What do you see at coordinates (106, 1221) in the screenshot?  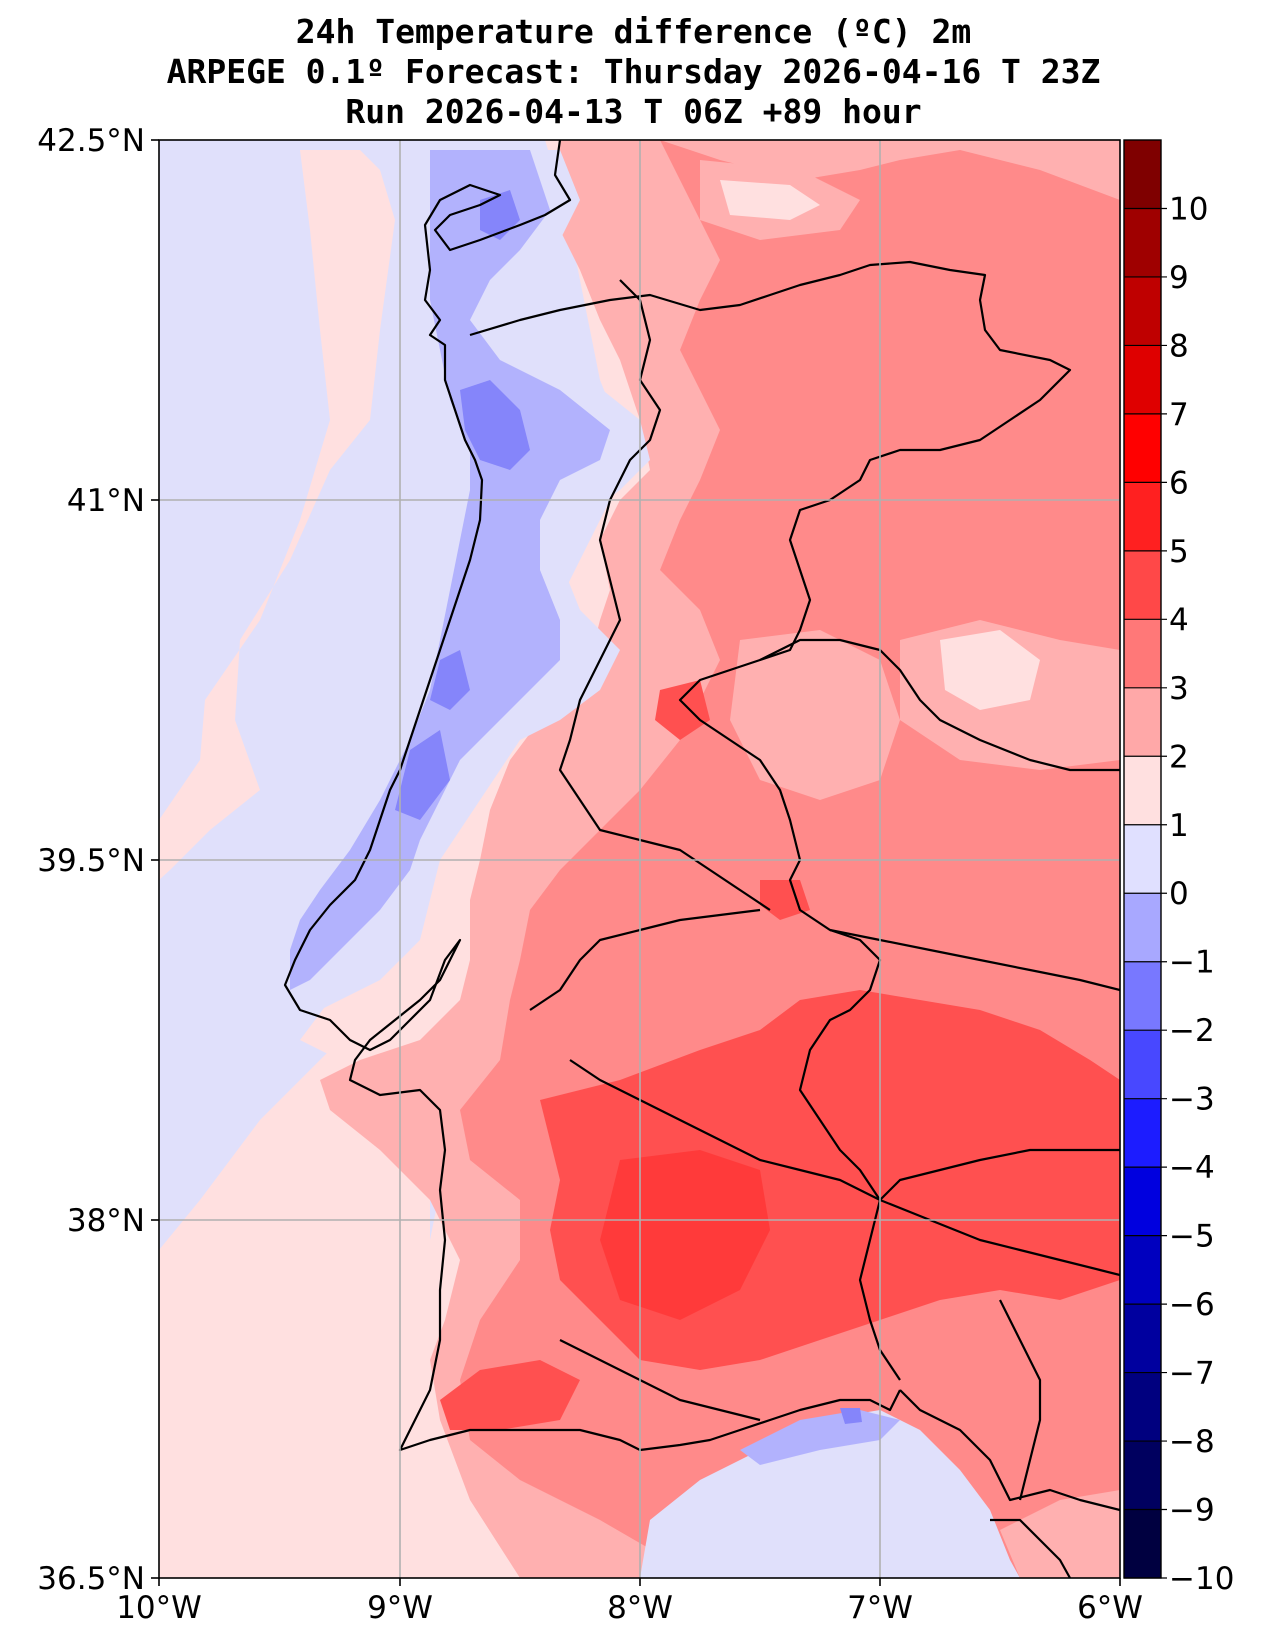 I see `lat-tick-label: 38°N` at bounding box center [106, 1221].